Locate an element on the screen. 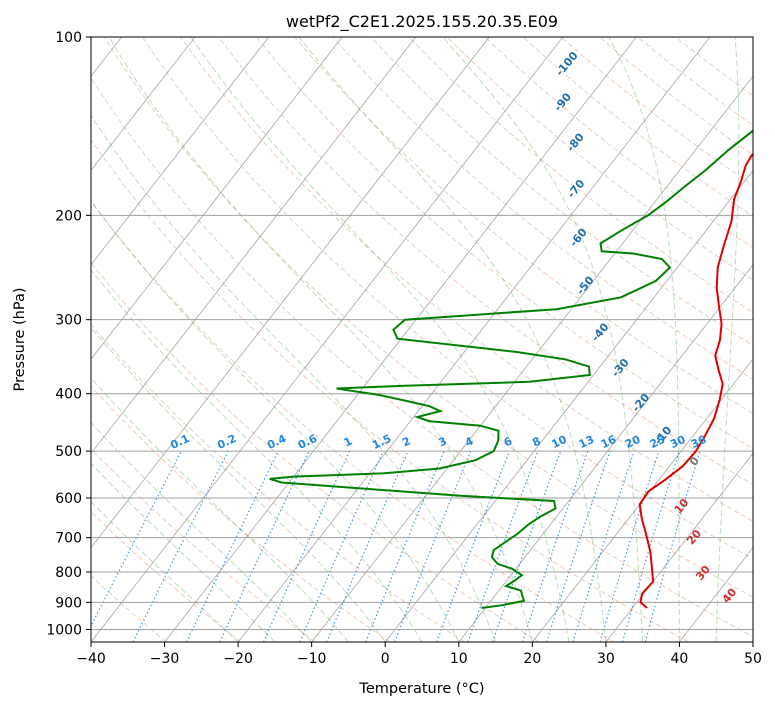 The height and width of the screenshot is (708, 775). y-tick-label: 900 is located at coordinates (68, 603).